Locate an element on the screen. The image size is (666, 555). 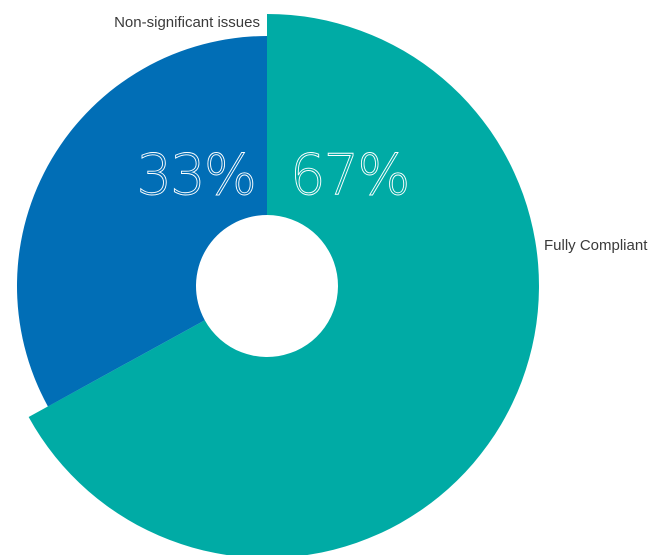
slice-label-fully-compliant: Fully Compliant is located at coordinates (596, 245).